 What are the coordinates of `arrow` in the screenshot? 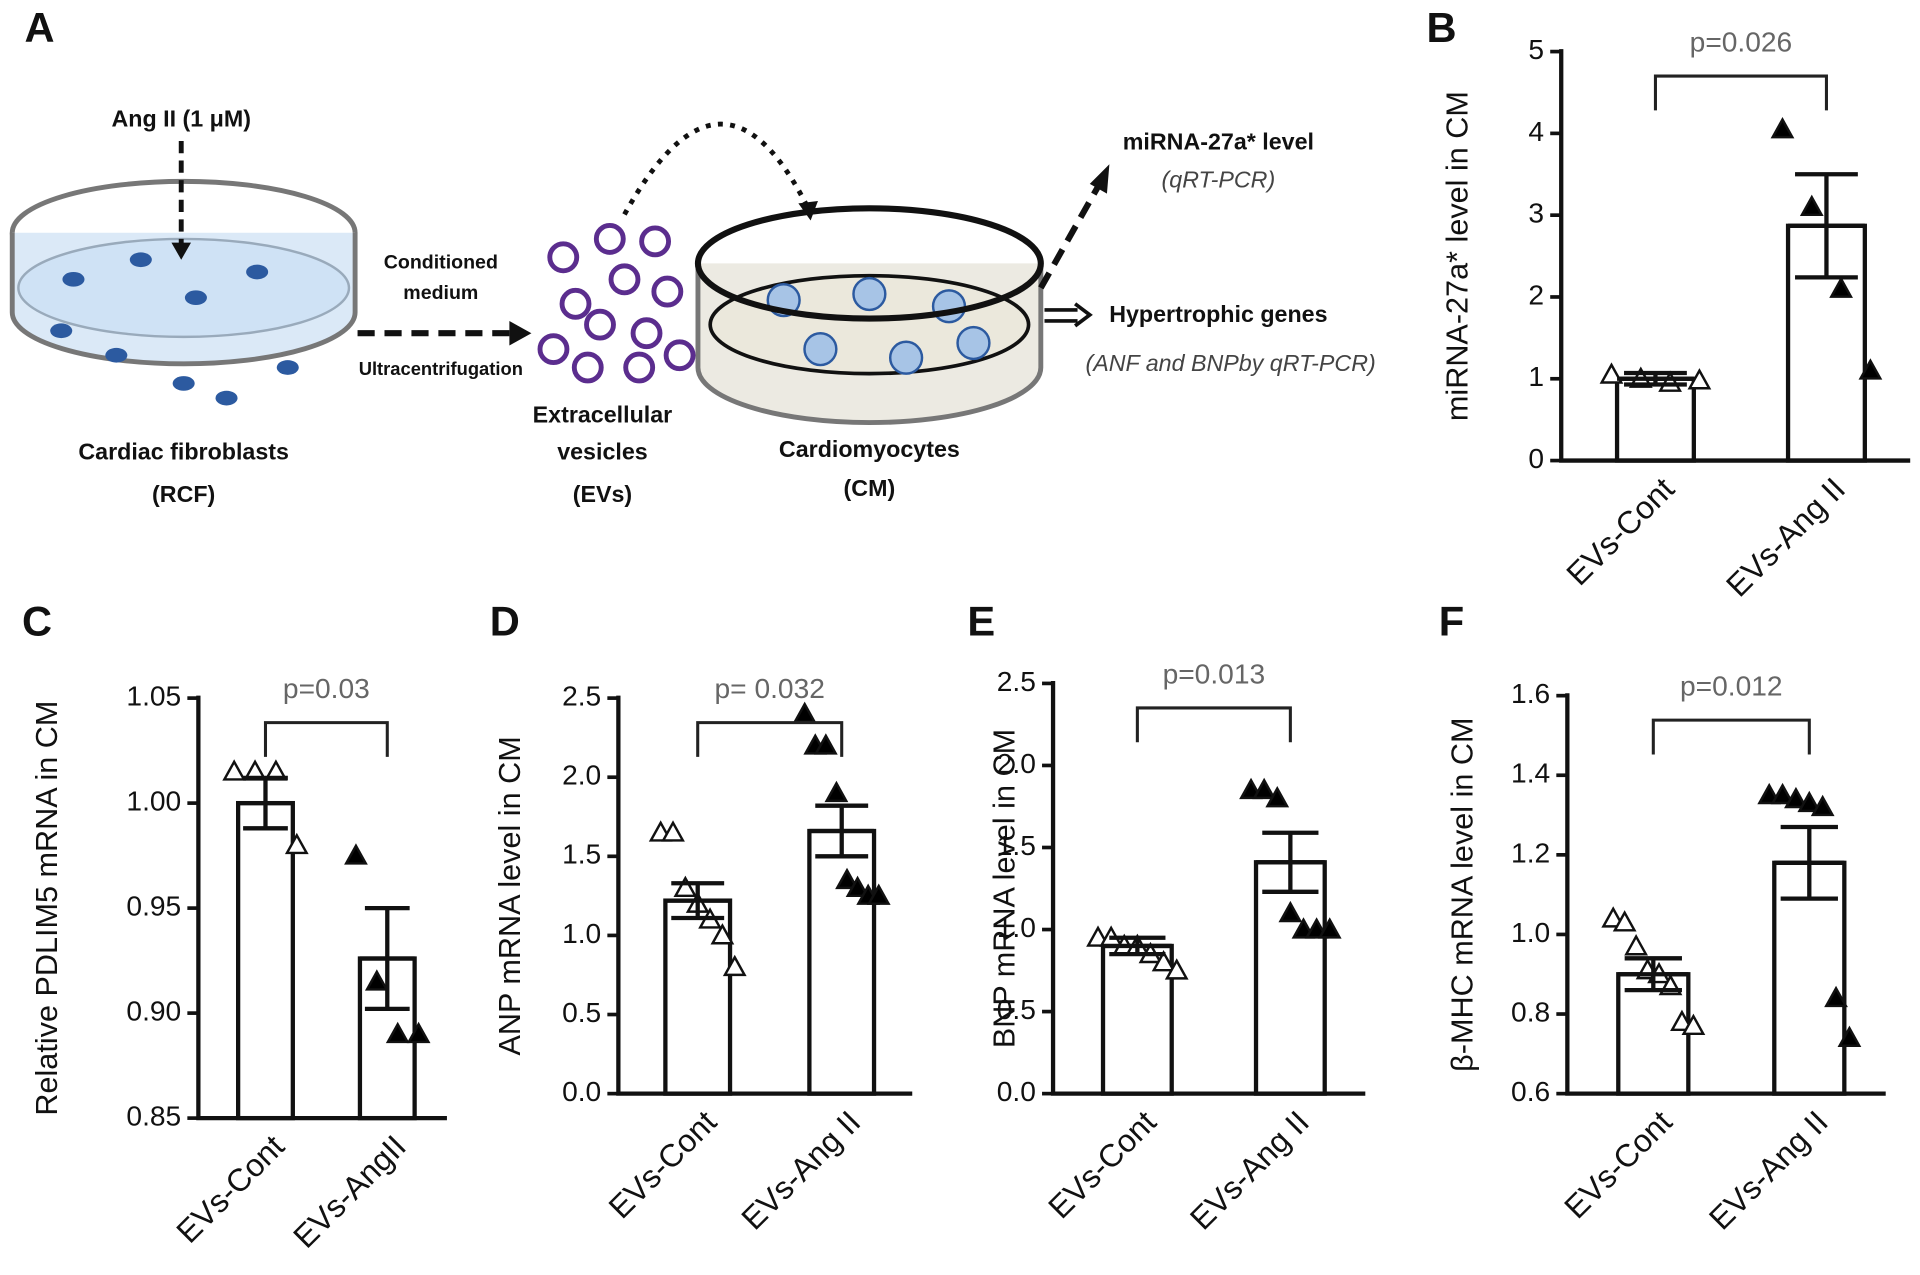 It's located at (716, 168).